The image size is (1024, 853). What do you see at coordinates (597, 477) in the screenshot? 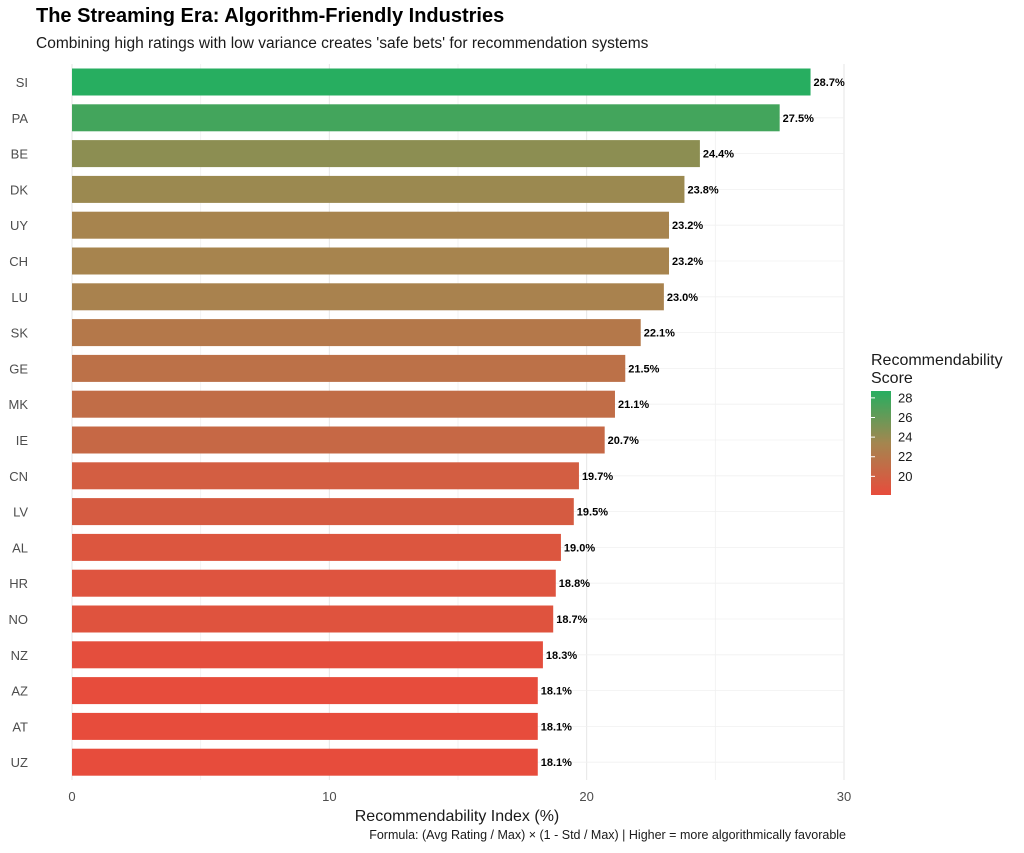
I see `bar-value-label-CN: 19.7%` at bounding box center [597, 477].